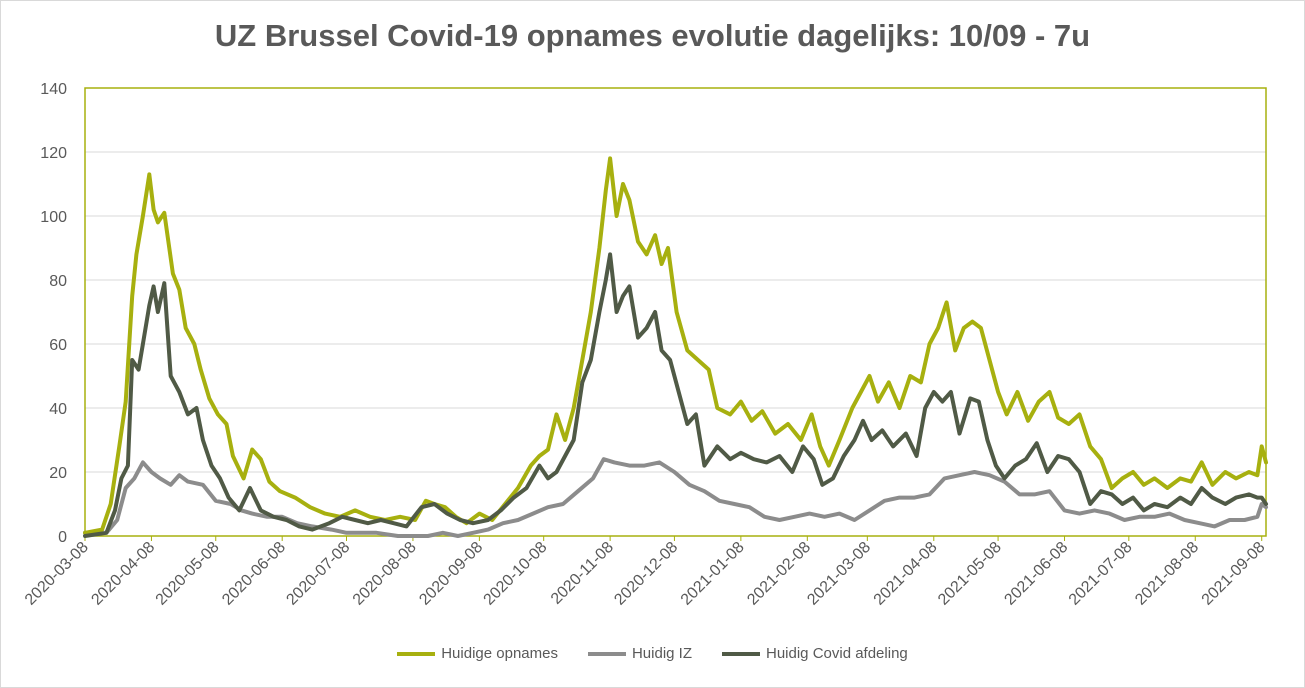 The height and width of the screenshot is (688, 1305). What do you see at coordinates (318, 574) in the screenshot?
I see `x-tick-label: 2020-07-08` at bounding box center [318, 574].